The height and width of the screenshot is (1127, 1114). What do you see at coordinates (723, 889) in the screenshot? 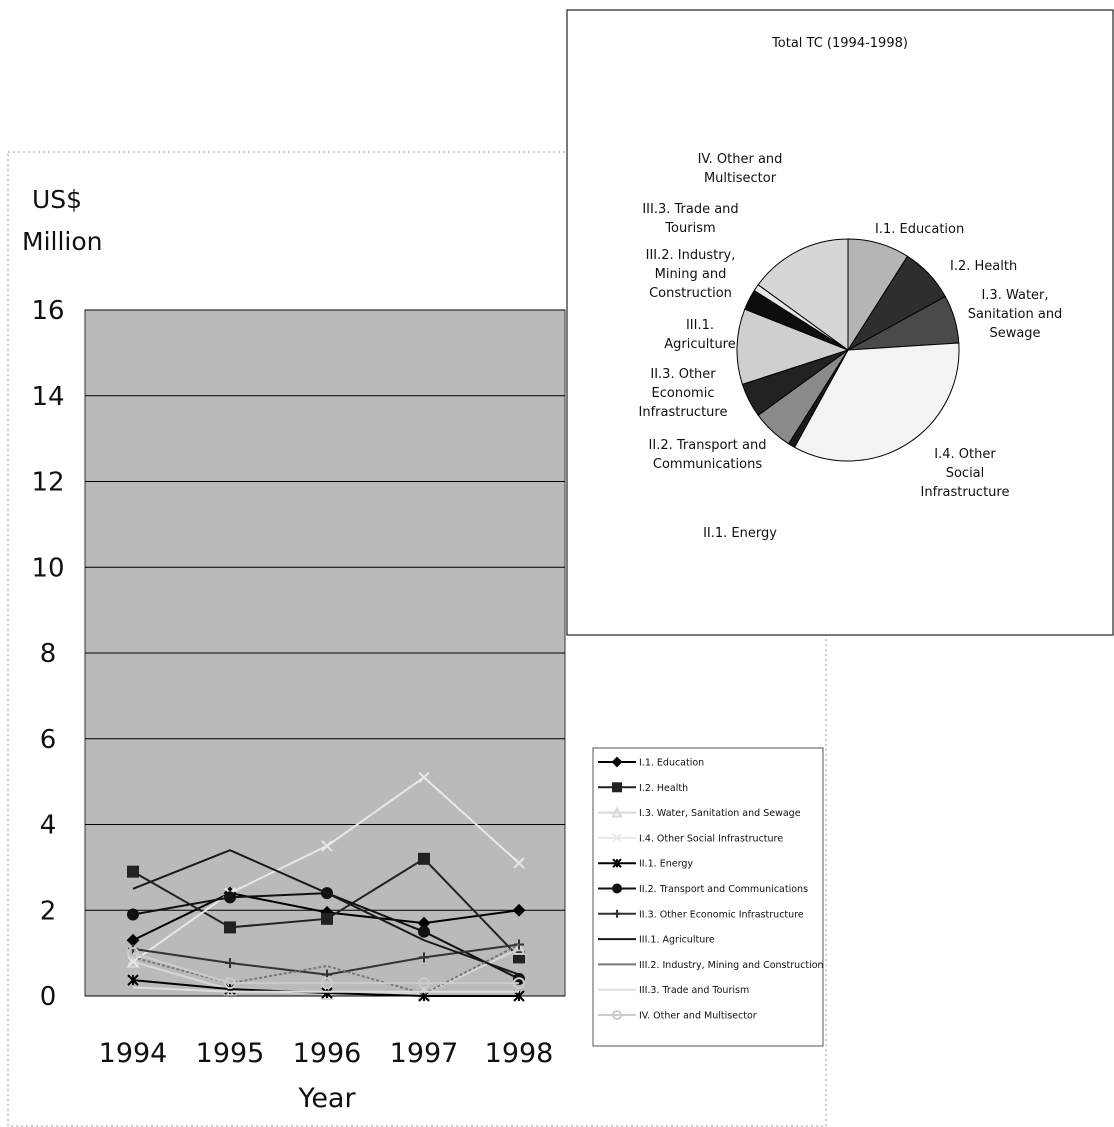
I see `legend-label: II.2. Transport and Communications` at bounding box center [723, 889].